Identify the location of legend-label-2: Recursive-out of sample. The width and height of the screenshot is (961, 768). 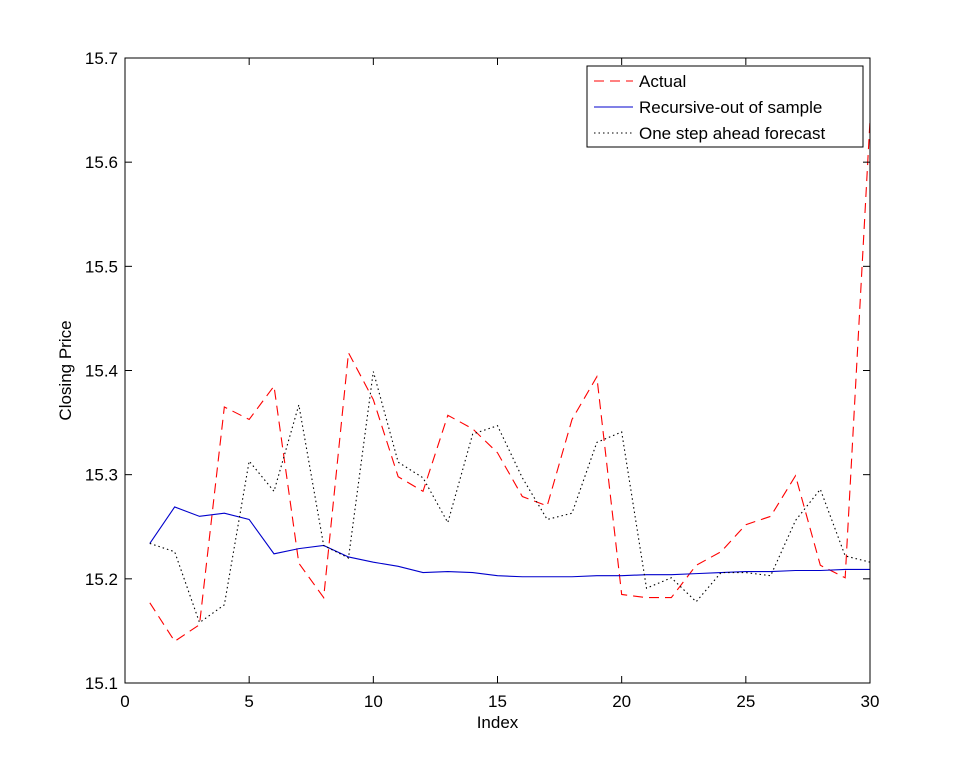
(730, 107).